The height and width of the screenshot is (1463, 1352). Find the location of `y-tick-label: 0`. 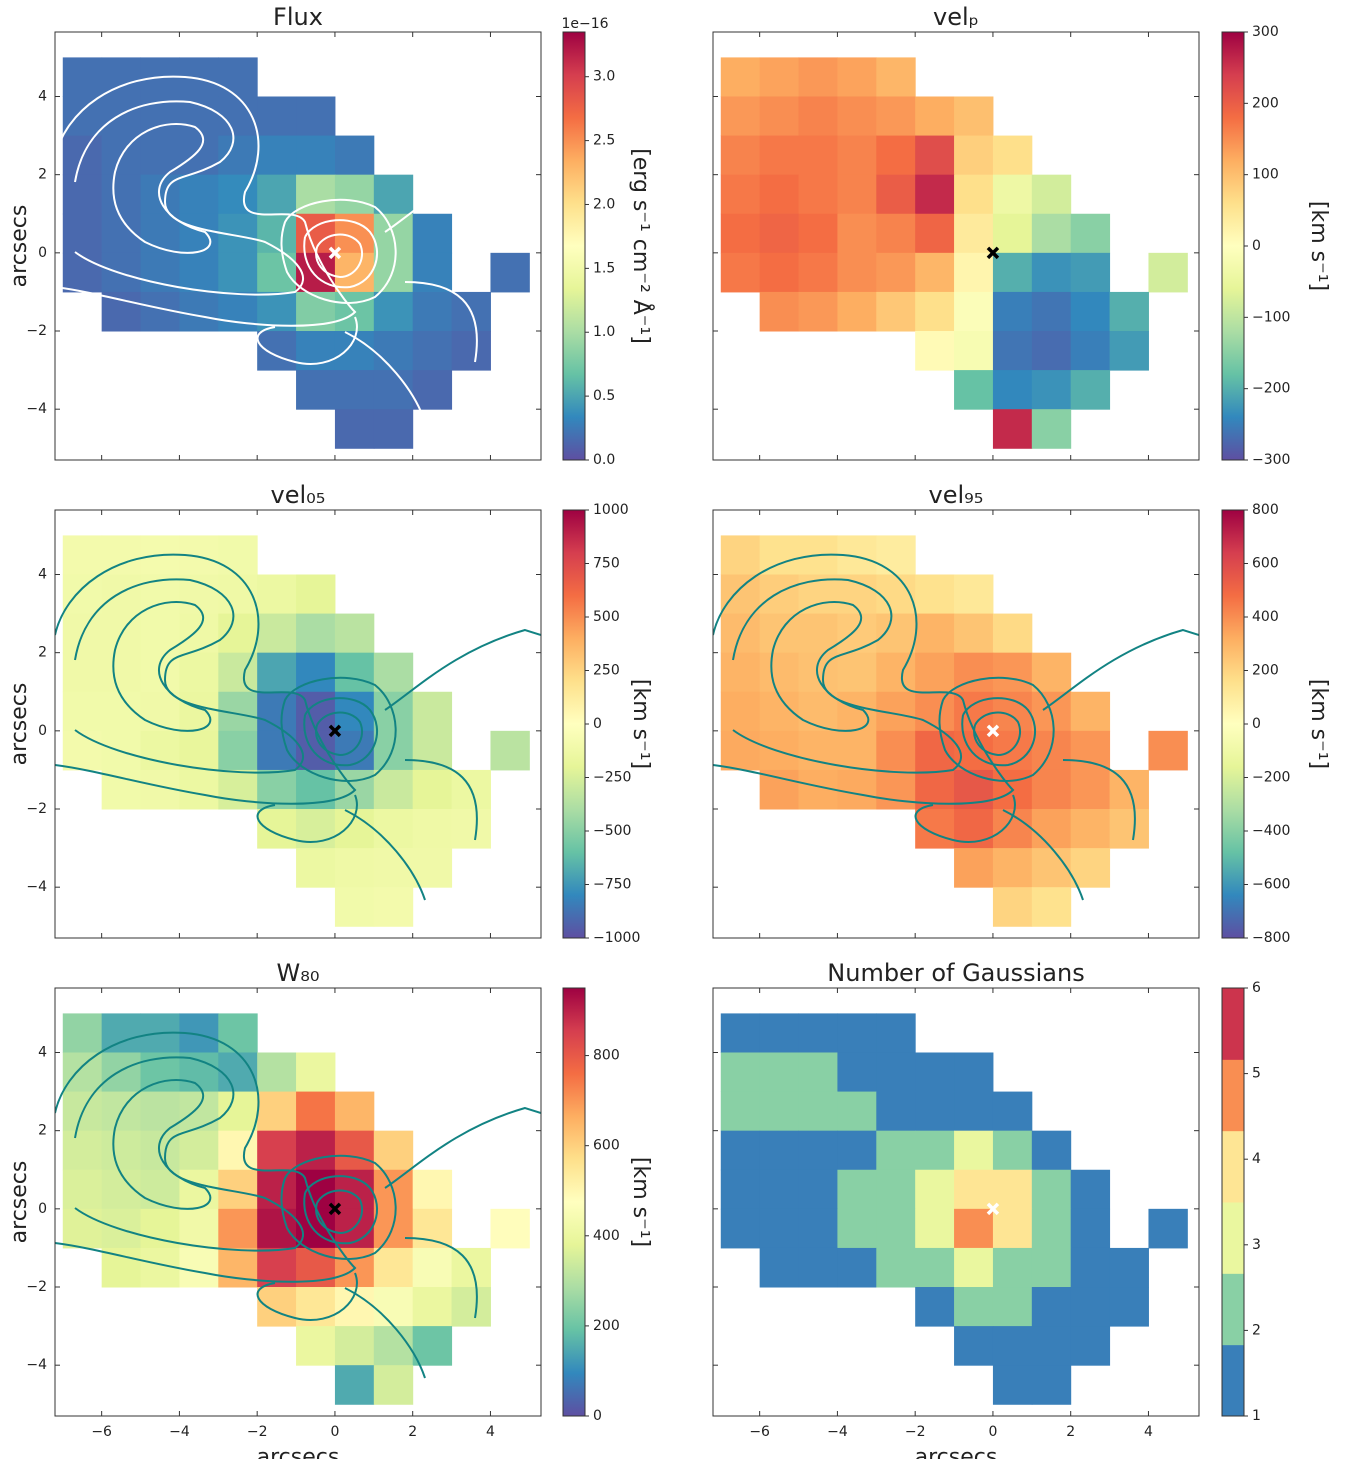

y-tick-label: 0 is located at coordinates (42, 1209).